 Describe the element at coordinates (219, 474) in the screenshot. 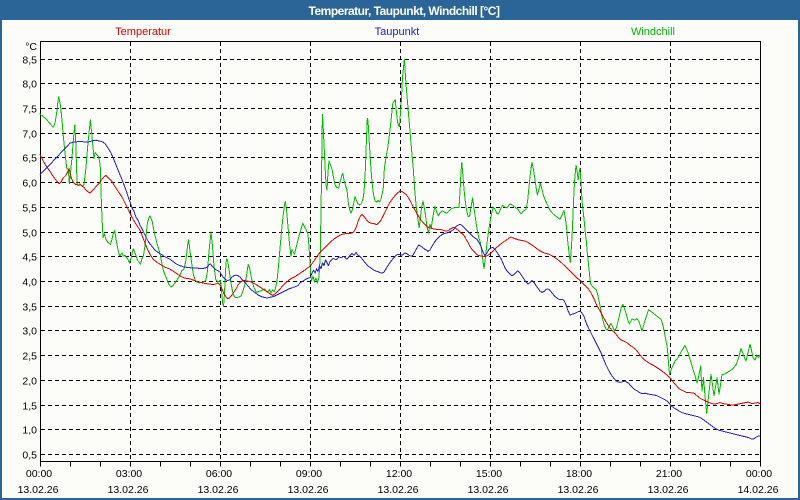

I see `svg-text: 06:00` at that location.